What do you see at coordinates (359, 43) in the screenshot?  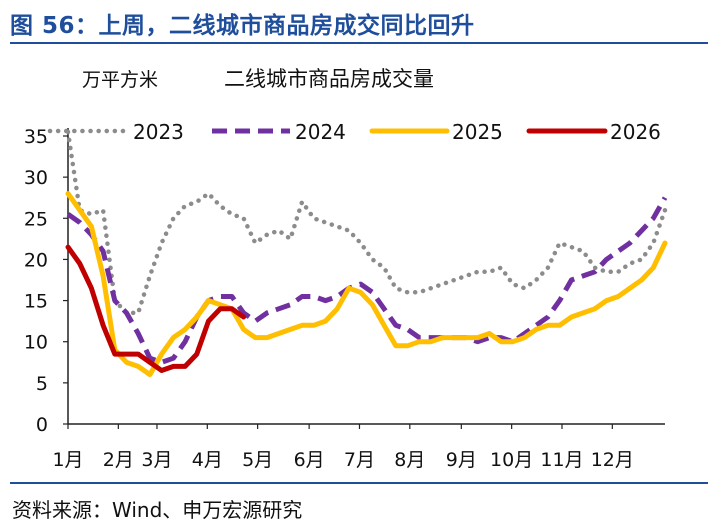 I see `title-underline` at bounding box center [359, 43].